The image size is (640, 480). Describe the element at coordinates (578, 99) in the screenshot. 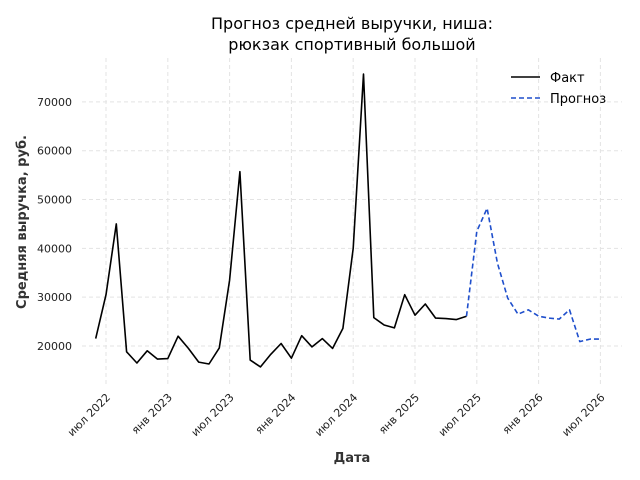

I see `legend-label-forecast: Прогноз` at that location.